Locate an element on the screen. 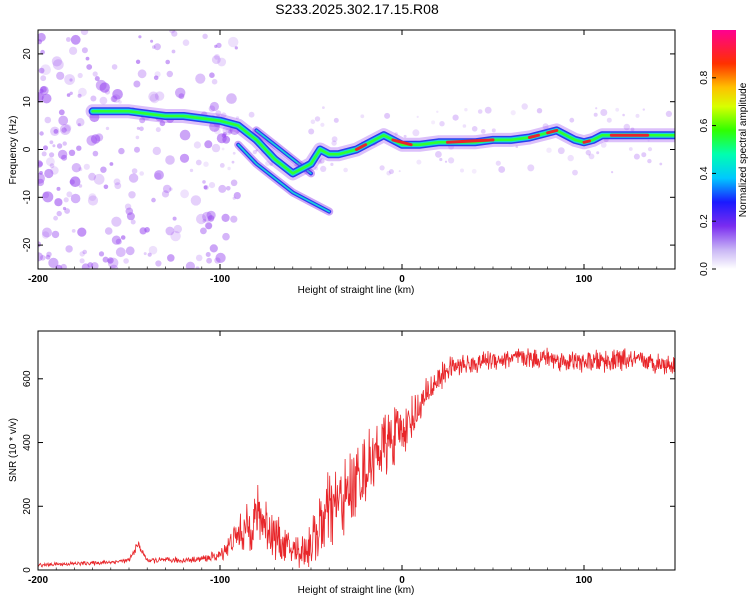 The height and width of the screenshot is (600, 750). snr-xlabel: Height of straight line (km) is located at coordinates (356, 590).